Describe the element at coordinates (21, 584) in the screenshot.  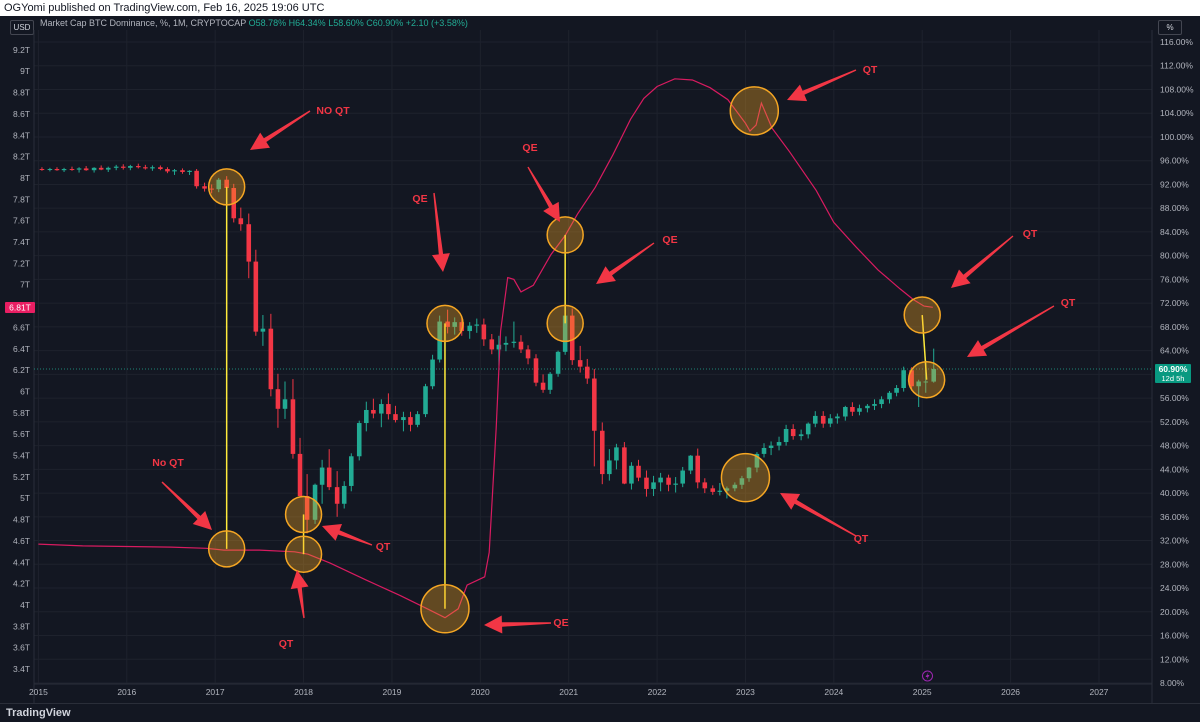
I see `left-tick-label: 4.2T` at that location.